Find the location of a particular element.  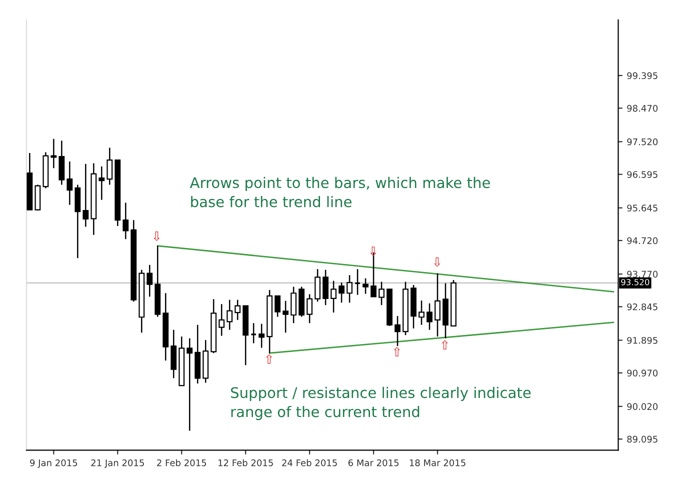

y-tick-label: 98.470 is located at coordinates (642, 108).